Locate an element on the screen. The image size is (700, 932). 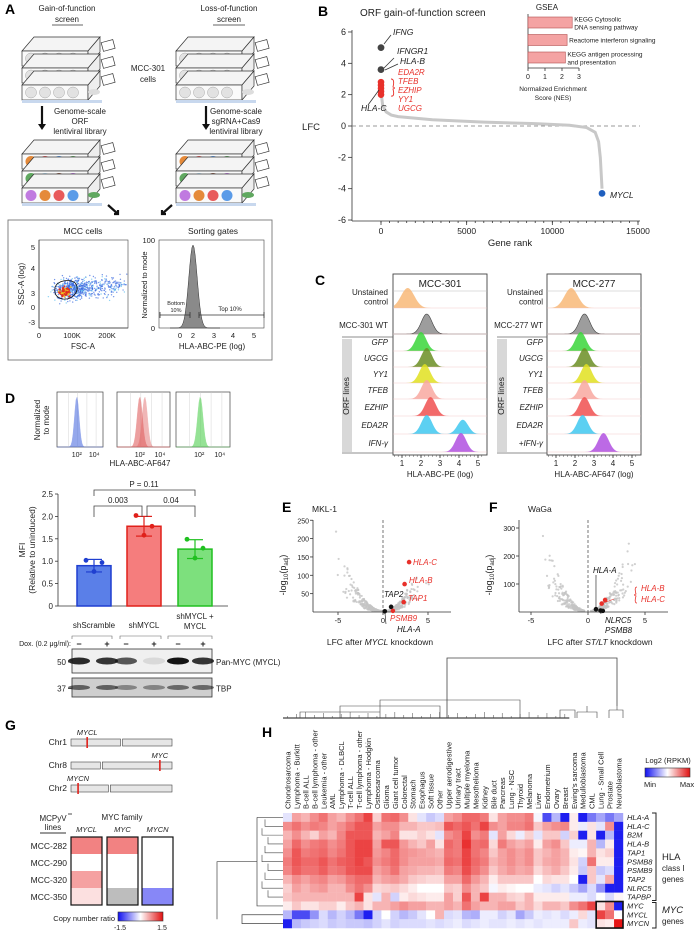
volcano-ylabel: -log10(padj) is located at coordinates (284, 575).